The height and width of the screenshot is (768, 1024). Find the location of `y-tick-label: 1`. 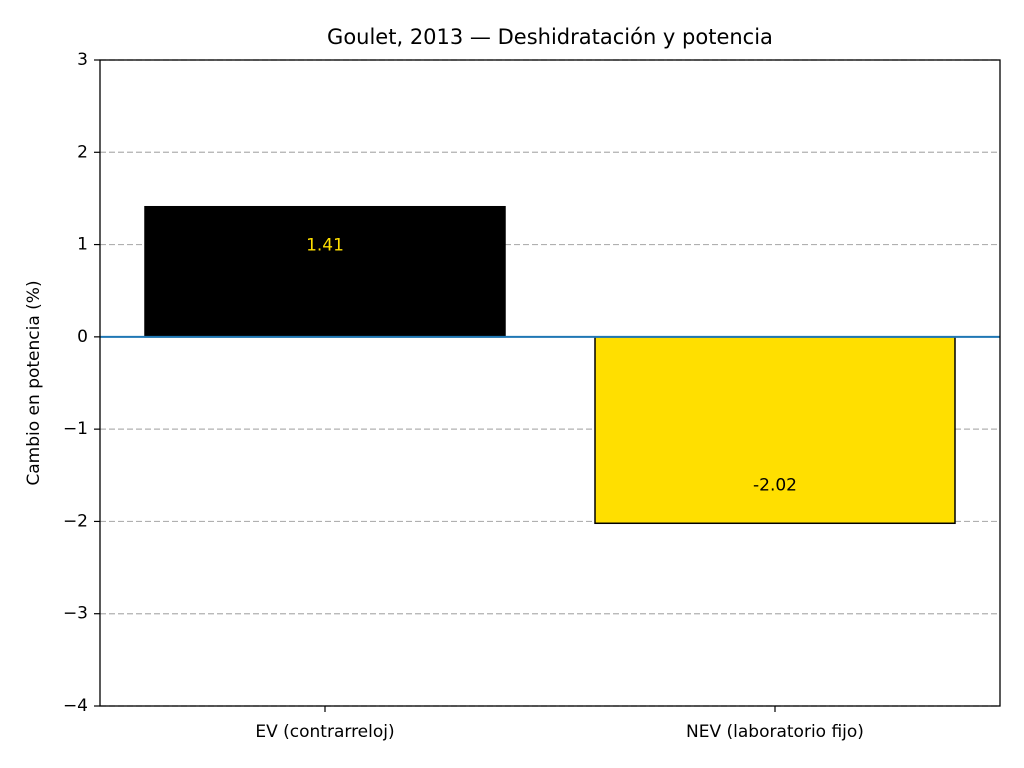

y-tick-label: 1 is located at coordinates (82, 245).